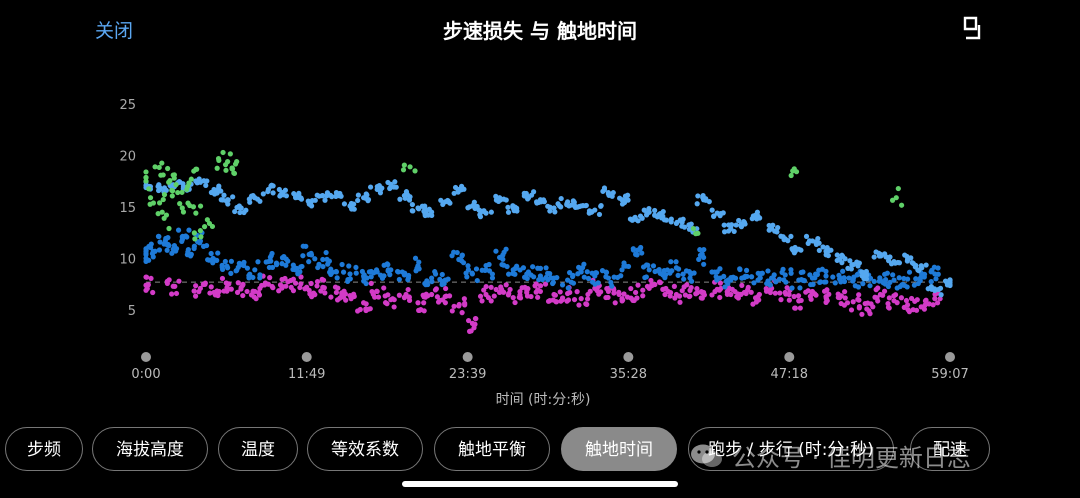 The width and height of the screenshot is (1080, 498). I want to click on tab-1: 海拔高度, so click(150, 449).